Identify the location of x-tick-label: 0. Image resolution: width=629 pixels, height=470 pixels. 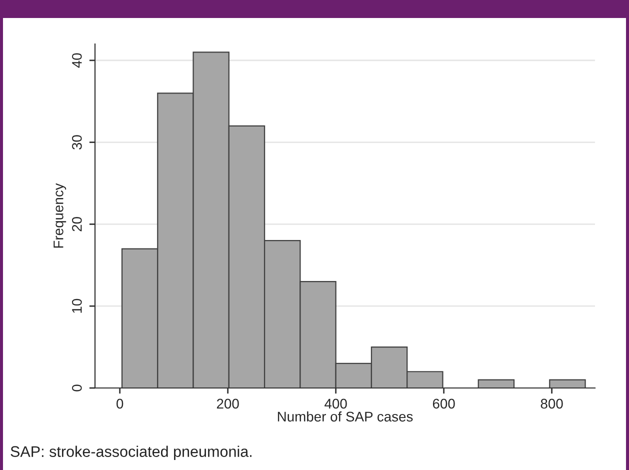
(120, 403).